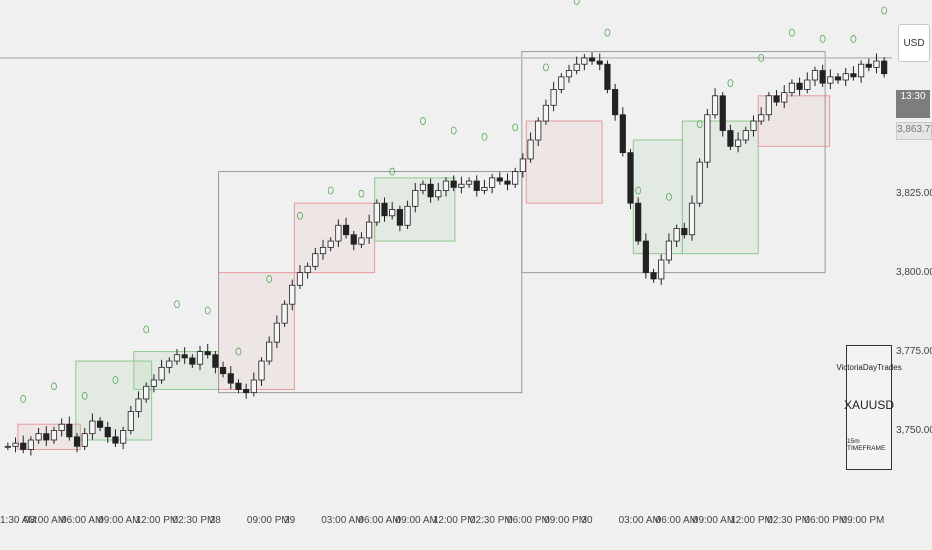 The image size is (932, 550). What do you see at coordinates (914, 430) in the screenshot?
I see `y-tick-label: 3,750.00` at bounding box center [914, 430].